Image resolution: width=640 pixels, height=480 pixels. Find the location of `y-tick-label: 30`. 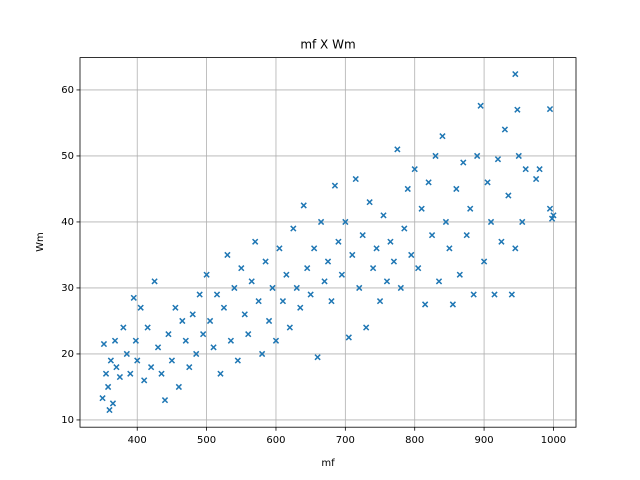

y-tick-label: 30 is located at coordinates (67, 288).